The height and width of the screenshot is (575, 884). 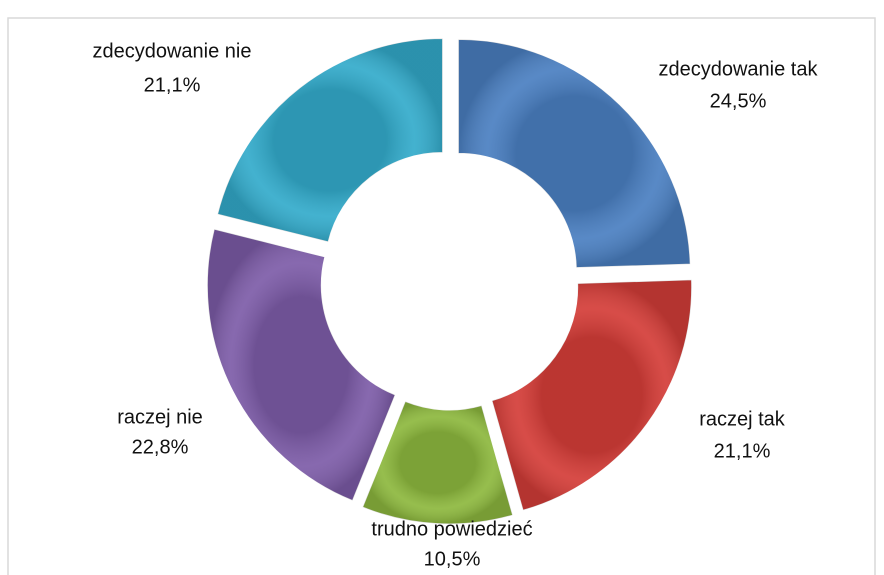 What do you see at coordinates (160, 447) in the screenshot?
I see `slice-value: 22,8%` at bounding box center [160, 447].